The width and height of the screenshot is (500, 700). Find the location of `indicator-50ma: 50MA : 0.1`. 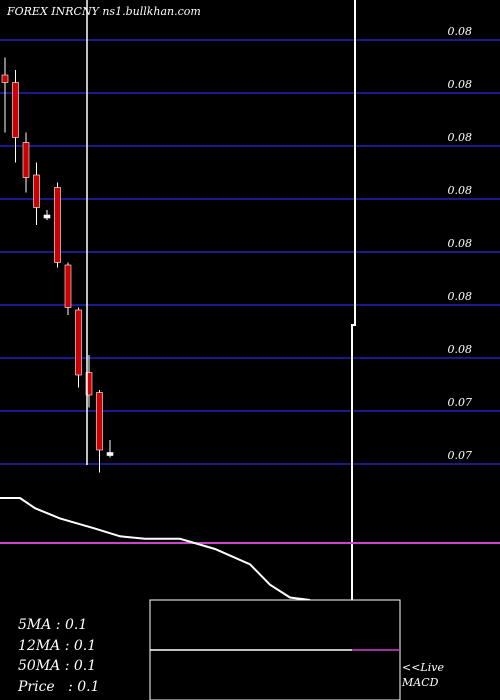

indicator-50ma: 50MA : 0.1 is located at coordinates (57, 666).